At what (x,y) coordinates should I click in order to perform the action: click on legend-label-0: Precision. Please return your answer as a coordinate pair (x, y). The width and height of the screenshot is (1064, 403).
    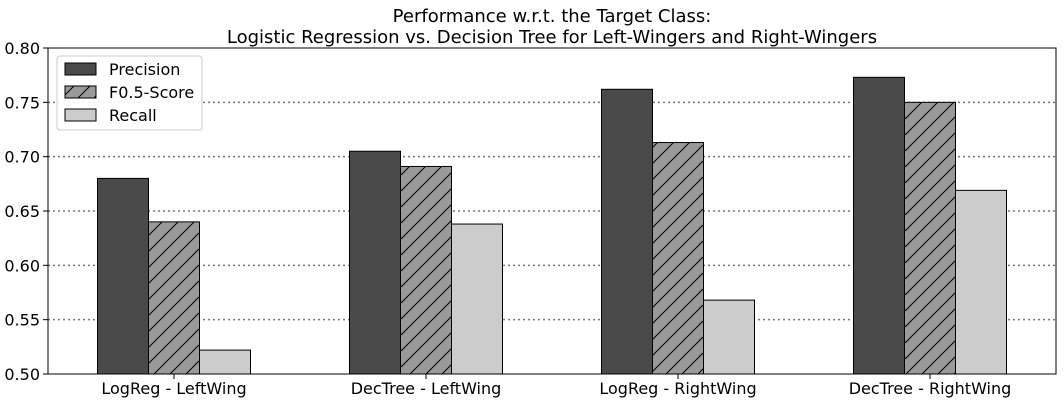
    Looking at the image, I should click on (144, 69).